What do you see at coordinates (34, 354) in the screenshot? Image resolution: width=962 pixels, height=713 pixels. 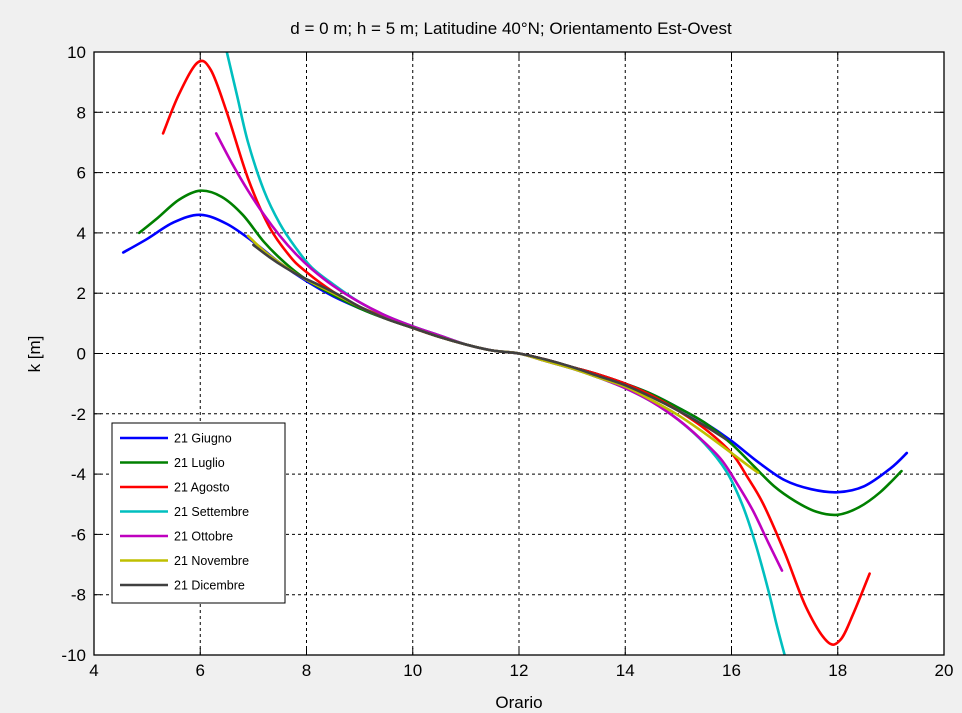 I see `y-axis-label: k [m]` at bounding box center [34, 354].